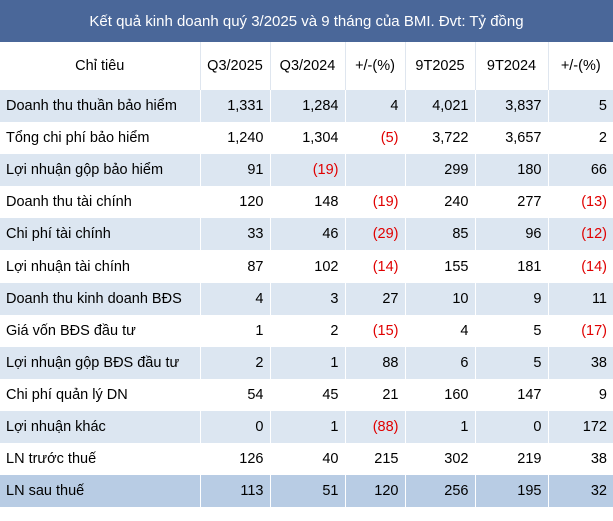  Describe the element at coordinates (580, 427) in the screenshot. I see `cell-value: 172` at that location.